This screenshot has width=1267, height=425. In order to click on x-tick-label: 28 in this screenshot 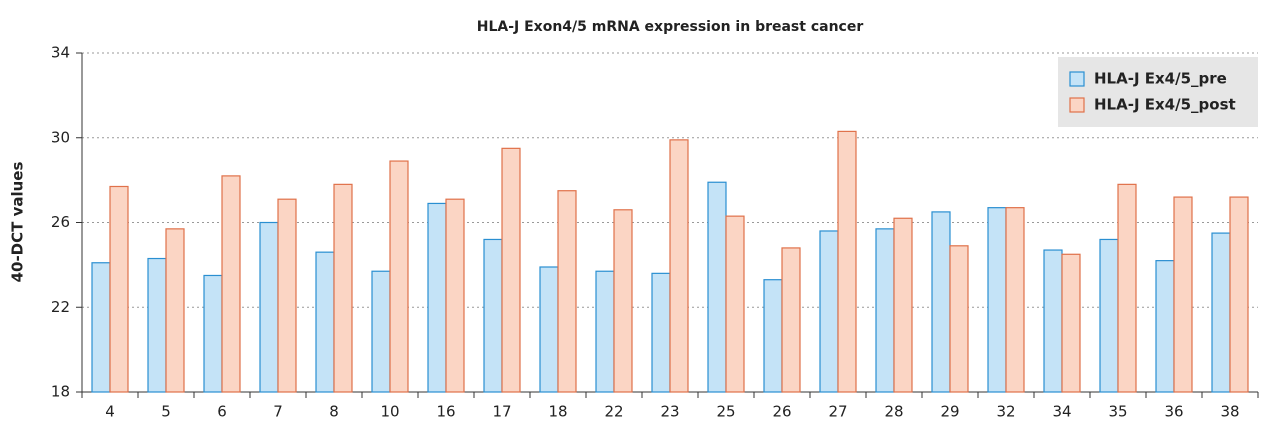, I will do `click(893, 412)`.